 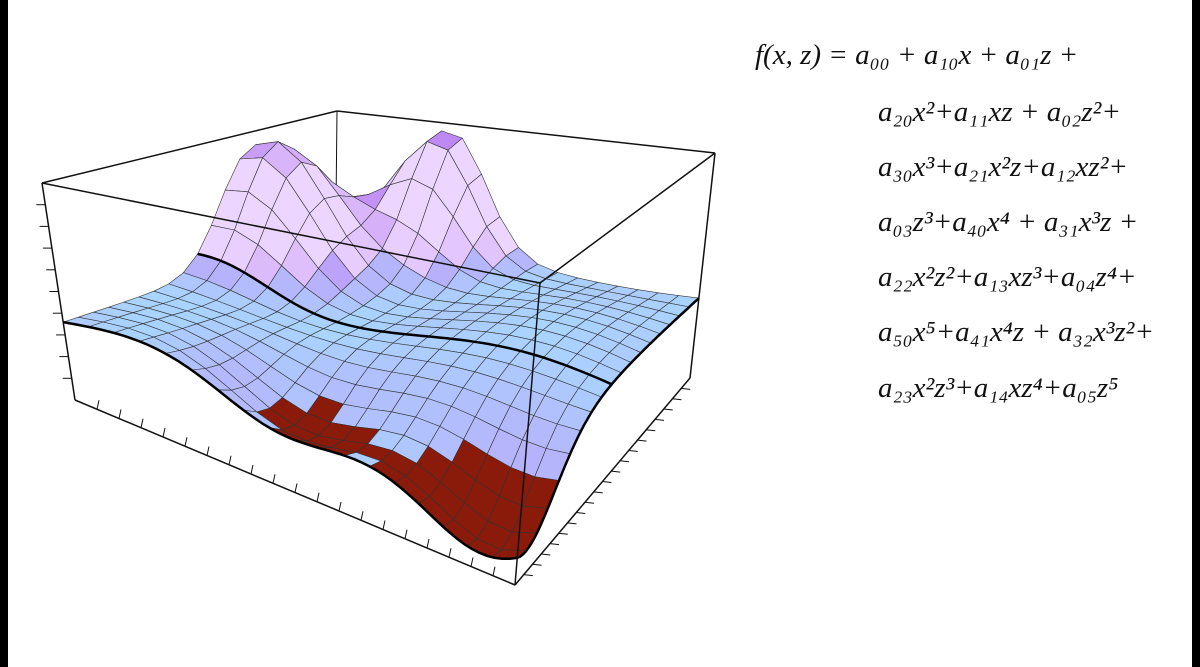 I want to click on letterbox-left, so click(x=4, y=333).